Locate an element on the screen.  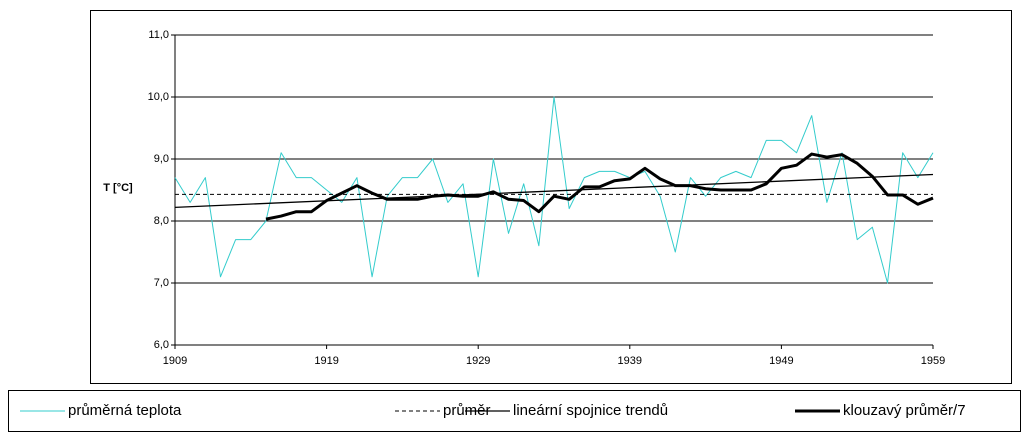
x-tick-label: 1909 is located at coordinates (175, 361).